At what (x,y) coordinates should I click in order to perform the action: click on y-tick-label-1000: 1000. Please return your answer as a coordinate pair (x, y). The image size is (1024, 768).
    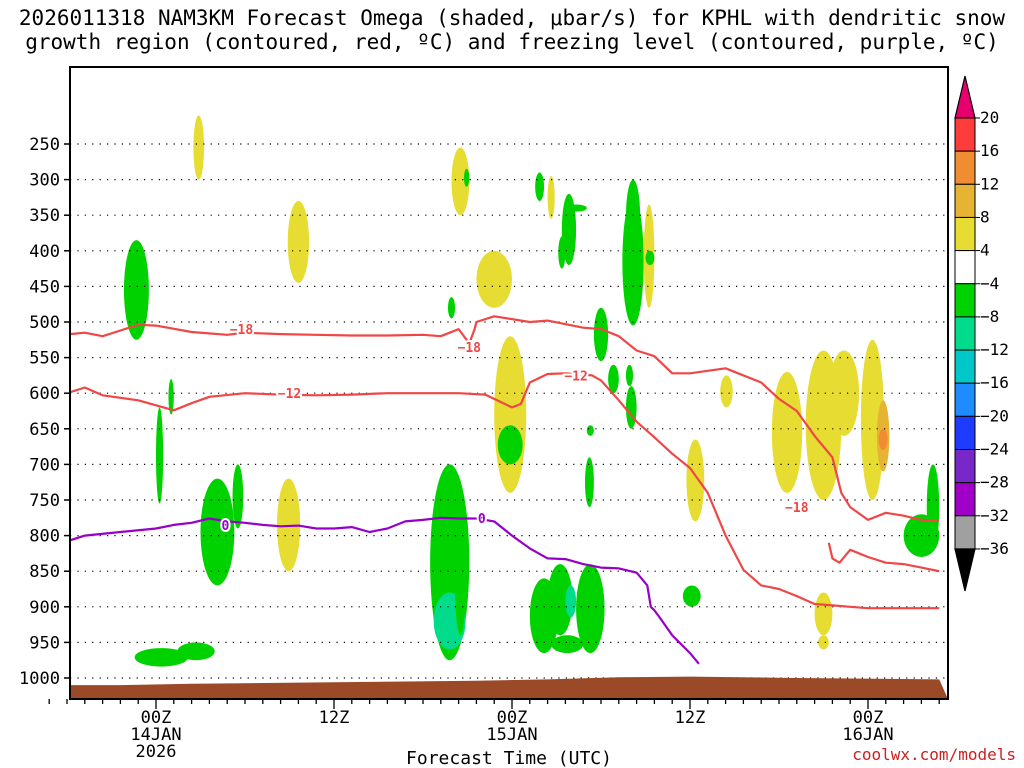
    Looking at the image, I should click on (39, 679).